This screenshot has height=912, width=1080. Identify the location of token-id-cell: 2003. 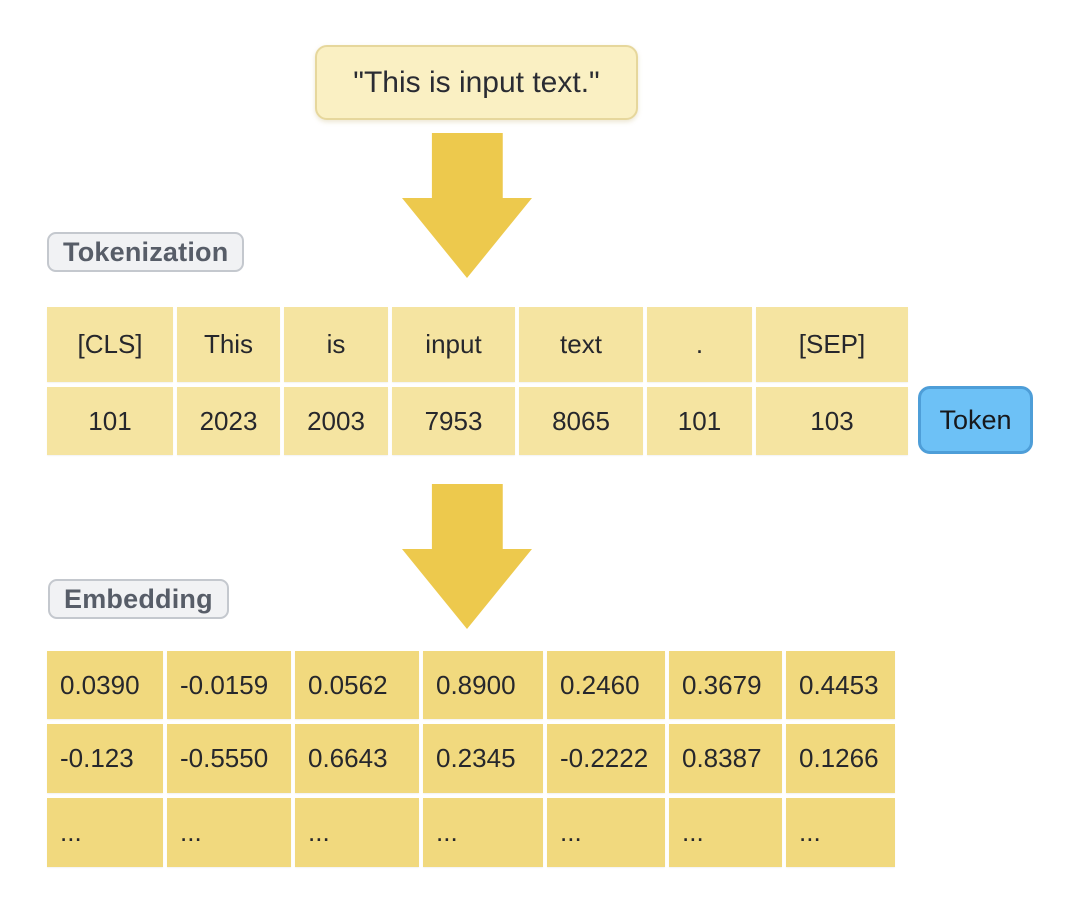
(336, 421).